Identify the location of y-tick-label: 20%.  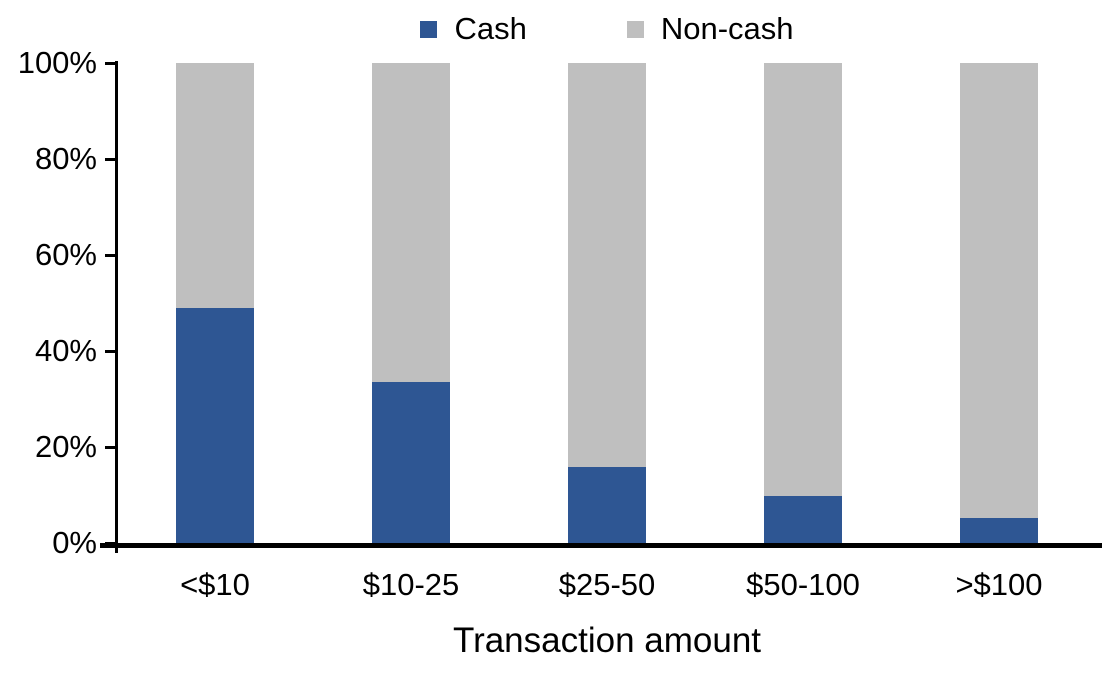
(65, 446).